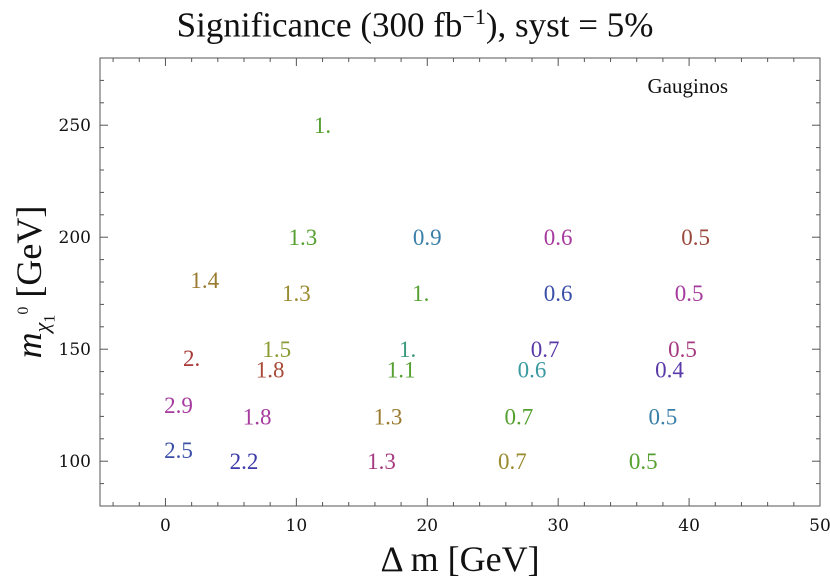 This screenshot has width=830, height=585. Describe the element at coordinates (75, 462) in the screenshot. I see `y-tick-label: 100` at that location.